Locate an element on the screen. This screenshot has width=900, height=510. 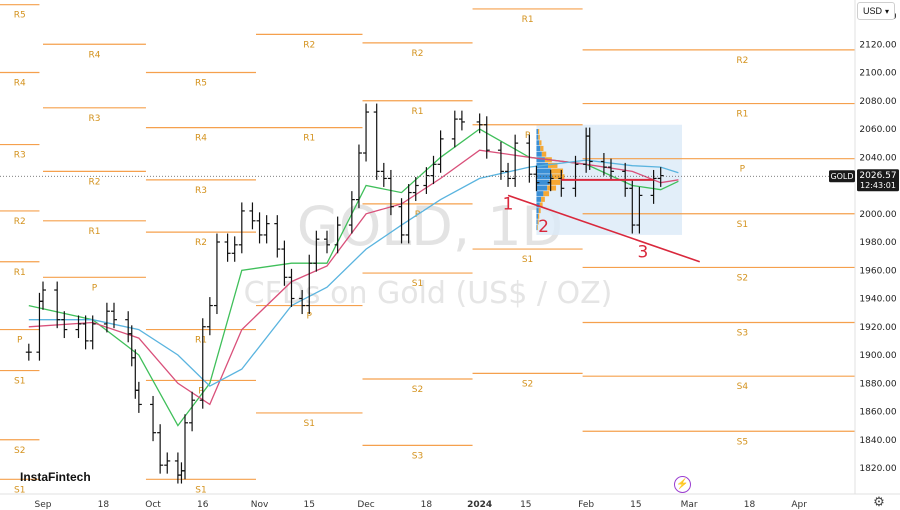
currency-selector: USD ▾ is located at coordinates (876, 11).